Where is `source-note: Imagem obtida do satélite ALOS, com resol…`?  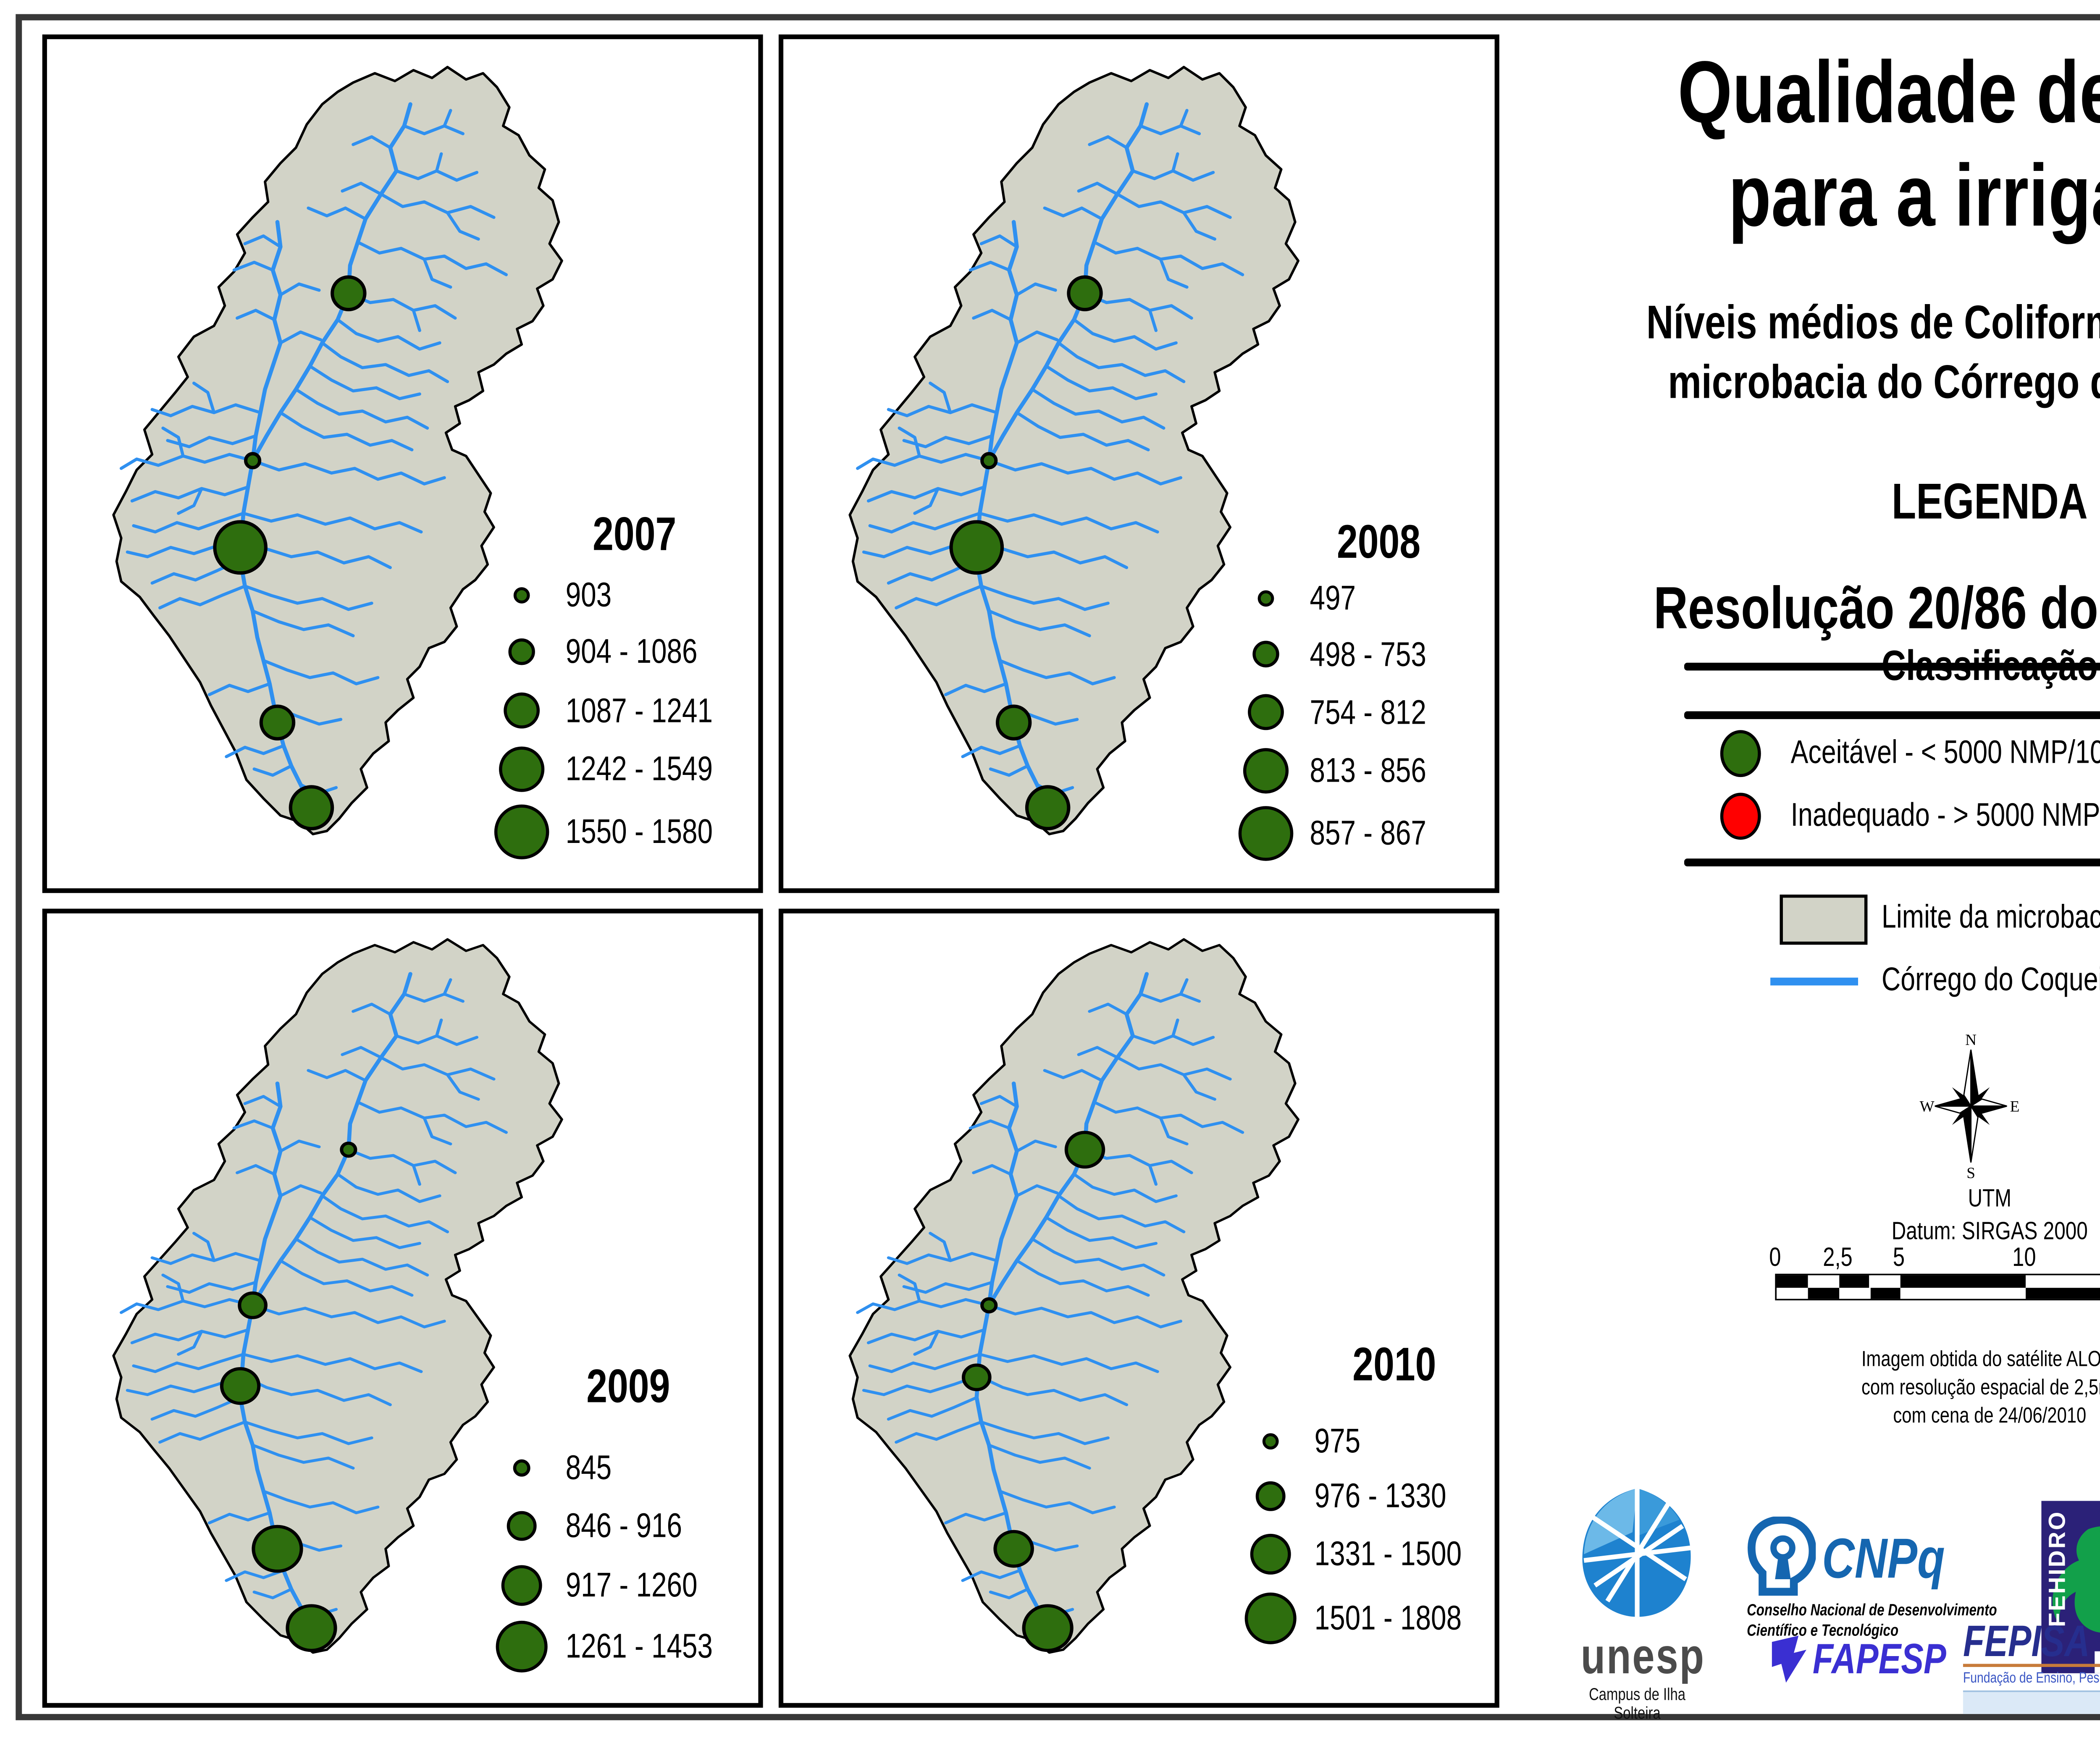
source-note: Imagem obtida do satélite ALOS, com resol… is located at coordinates (1980, 1387).